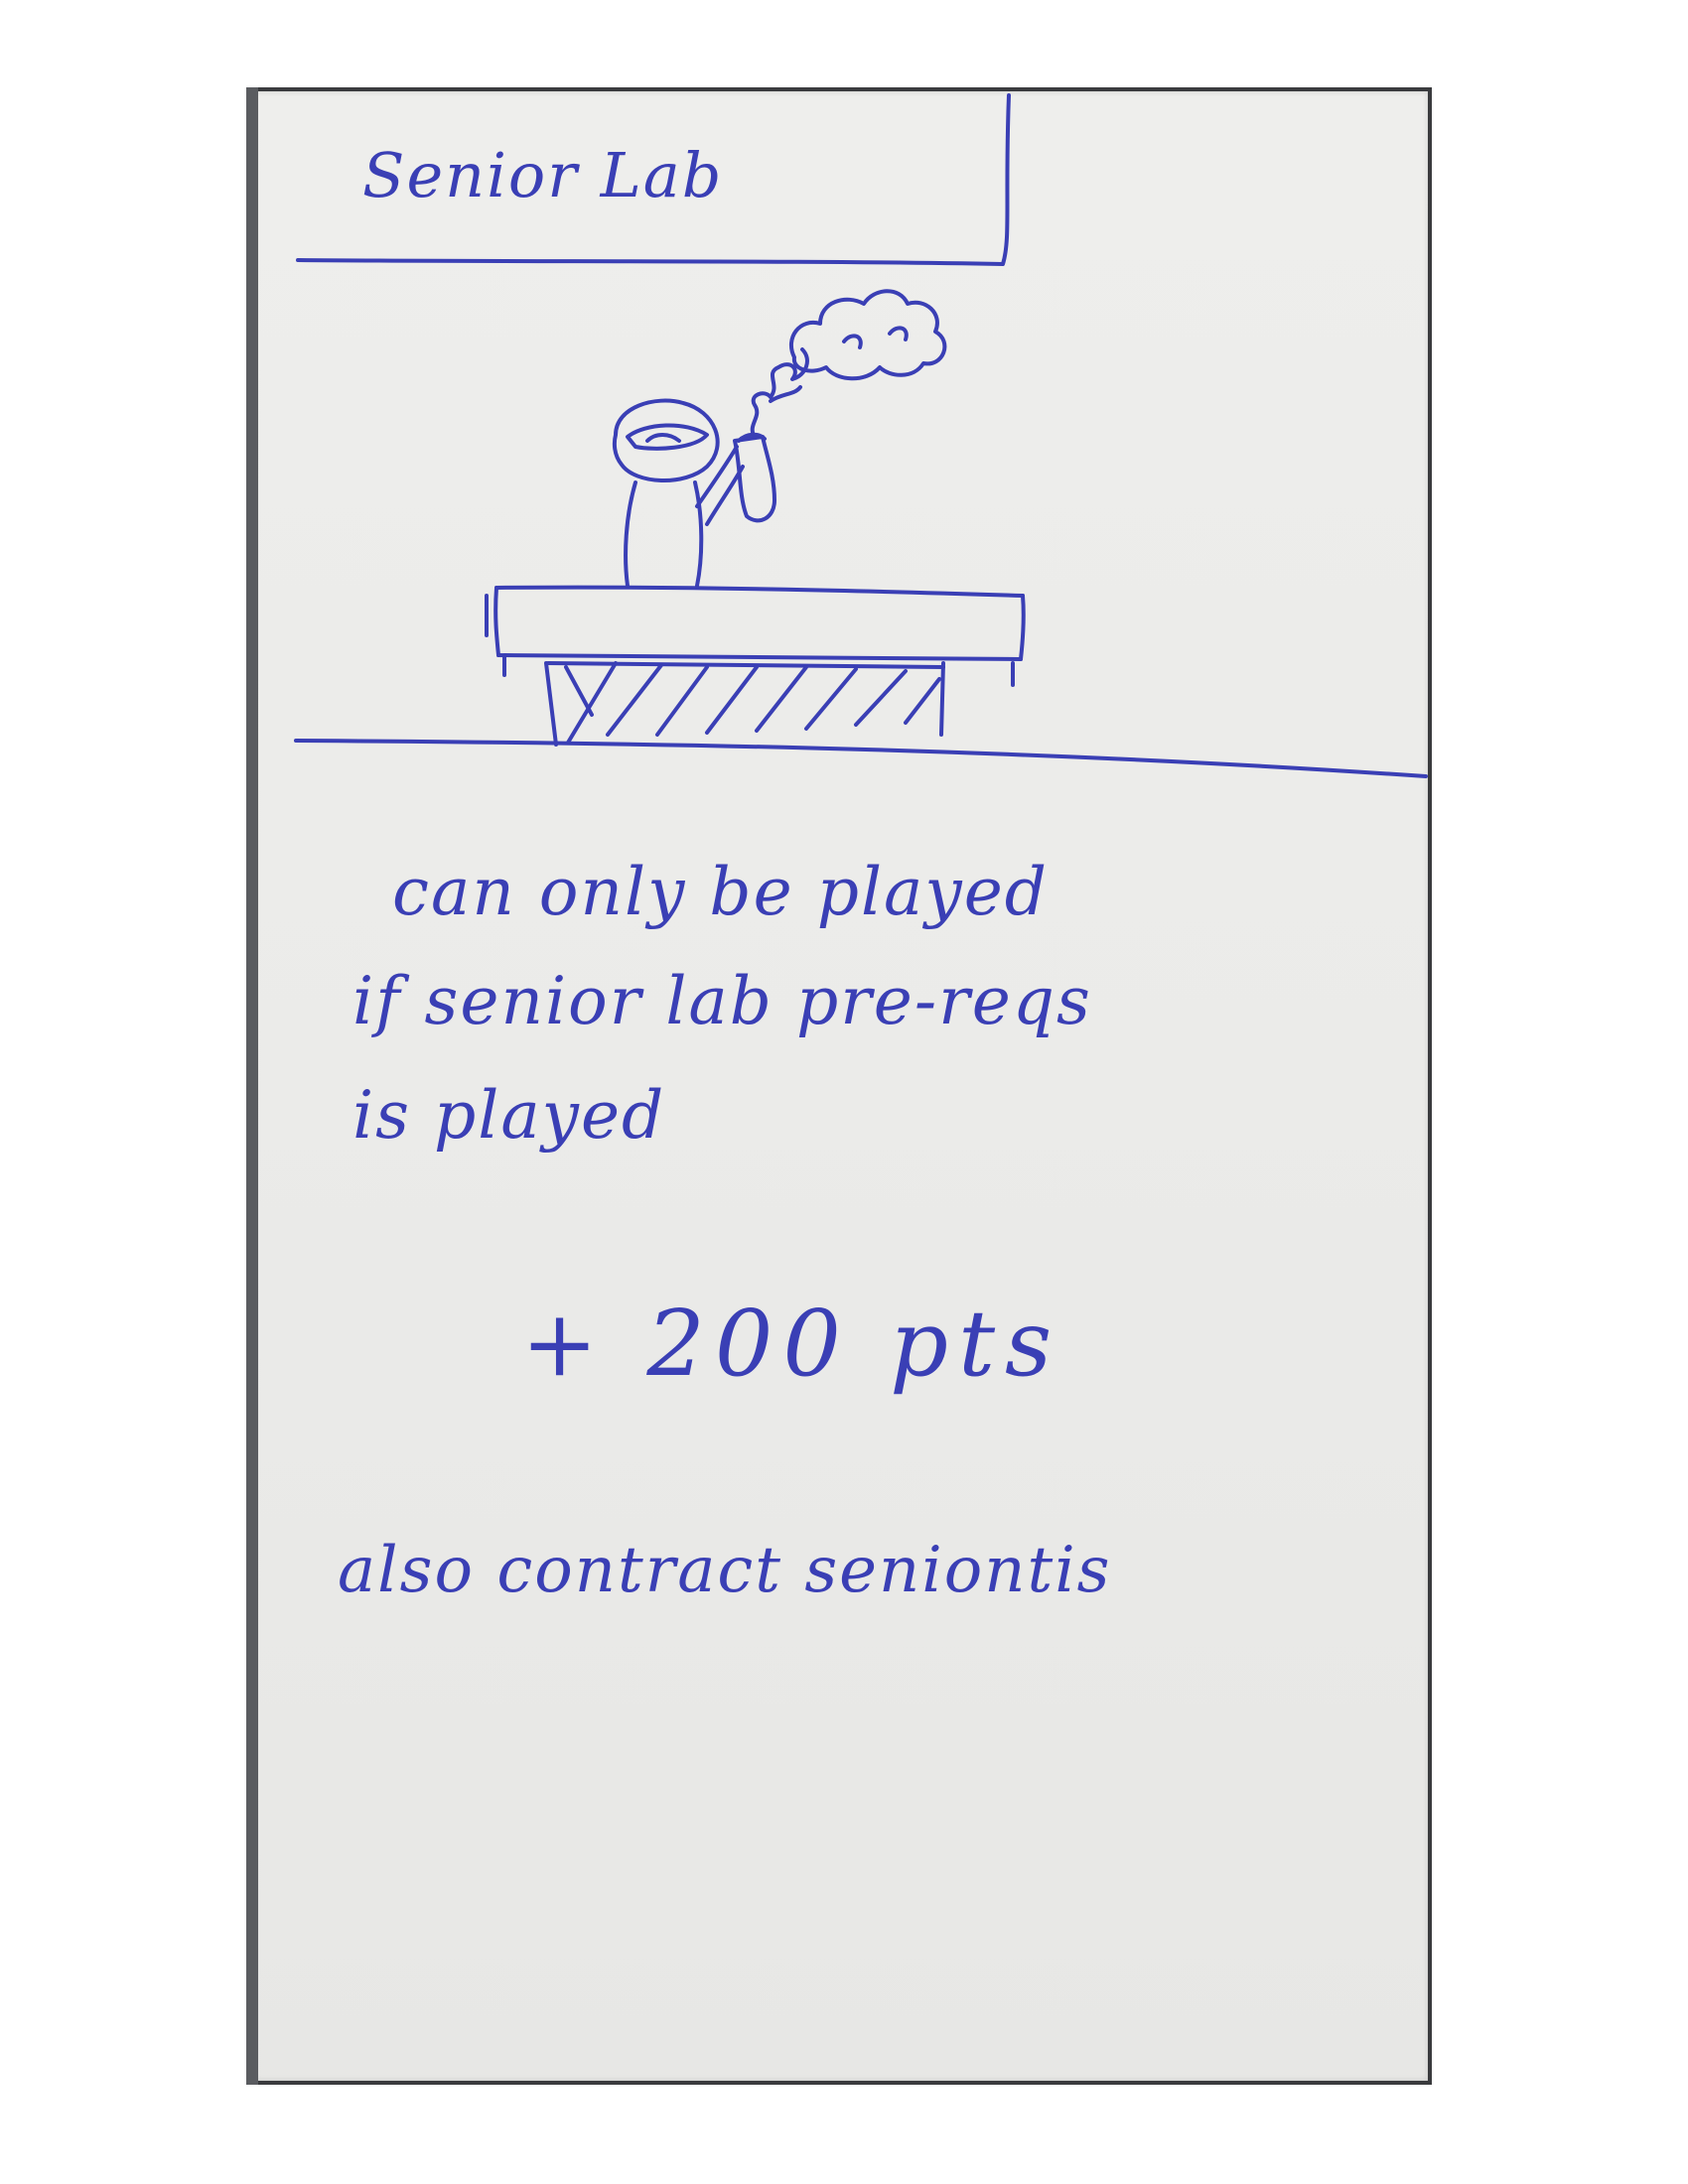  I want to click on rule-line: if senior lab pre-reqs, so click(722, 1001).